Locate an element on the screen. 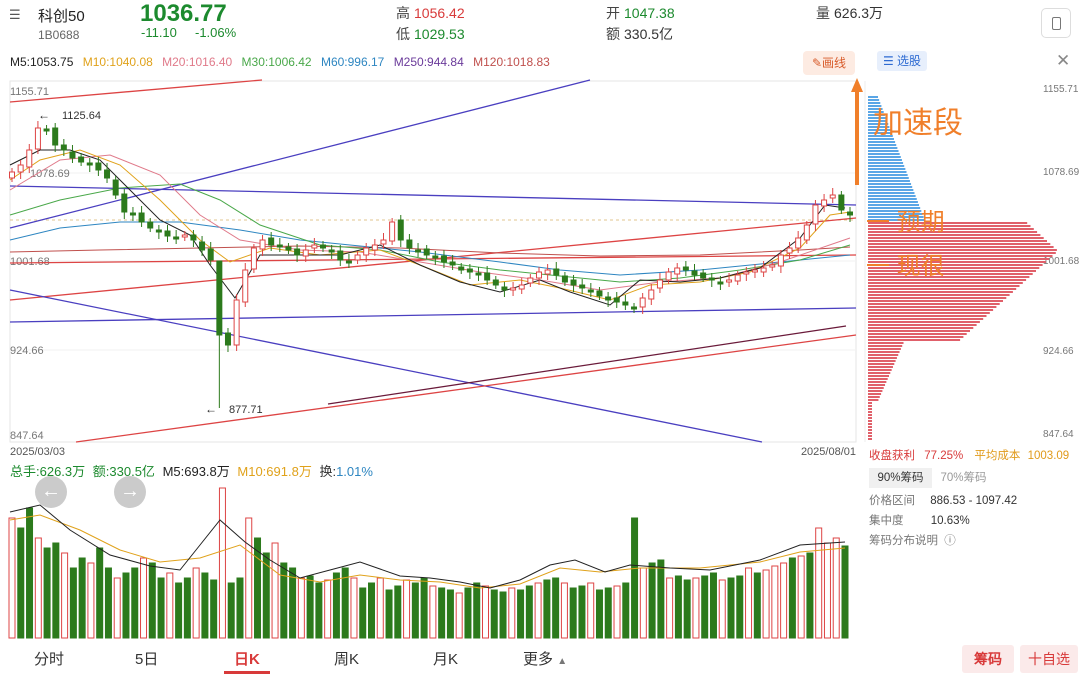 The height and width of the screenshot is (675, 1080). index-name: 科创50 is located at coordinates (61, 16).